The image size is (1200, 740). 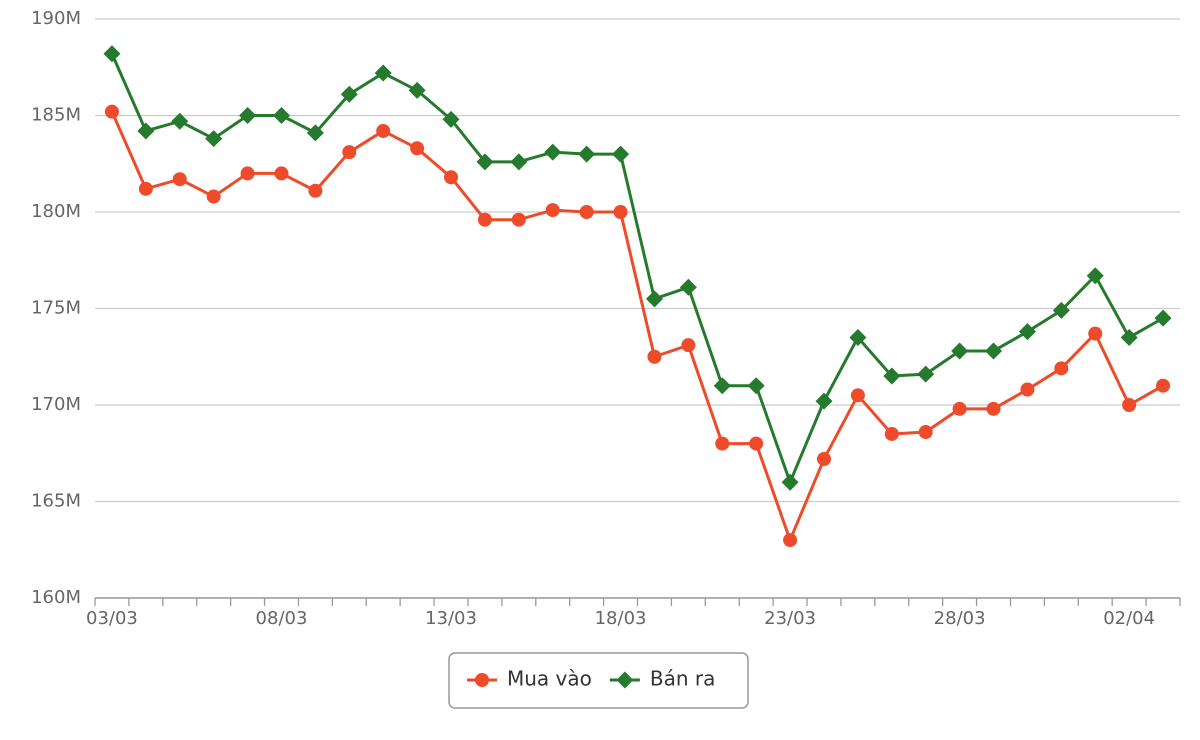 I want to click on legend-box, so click(x=598, y=680).